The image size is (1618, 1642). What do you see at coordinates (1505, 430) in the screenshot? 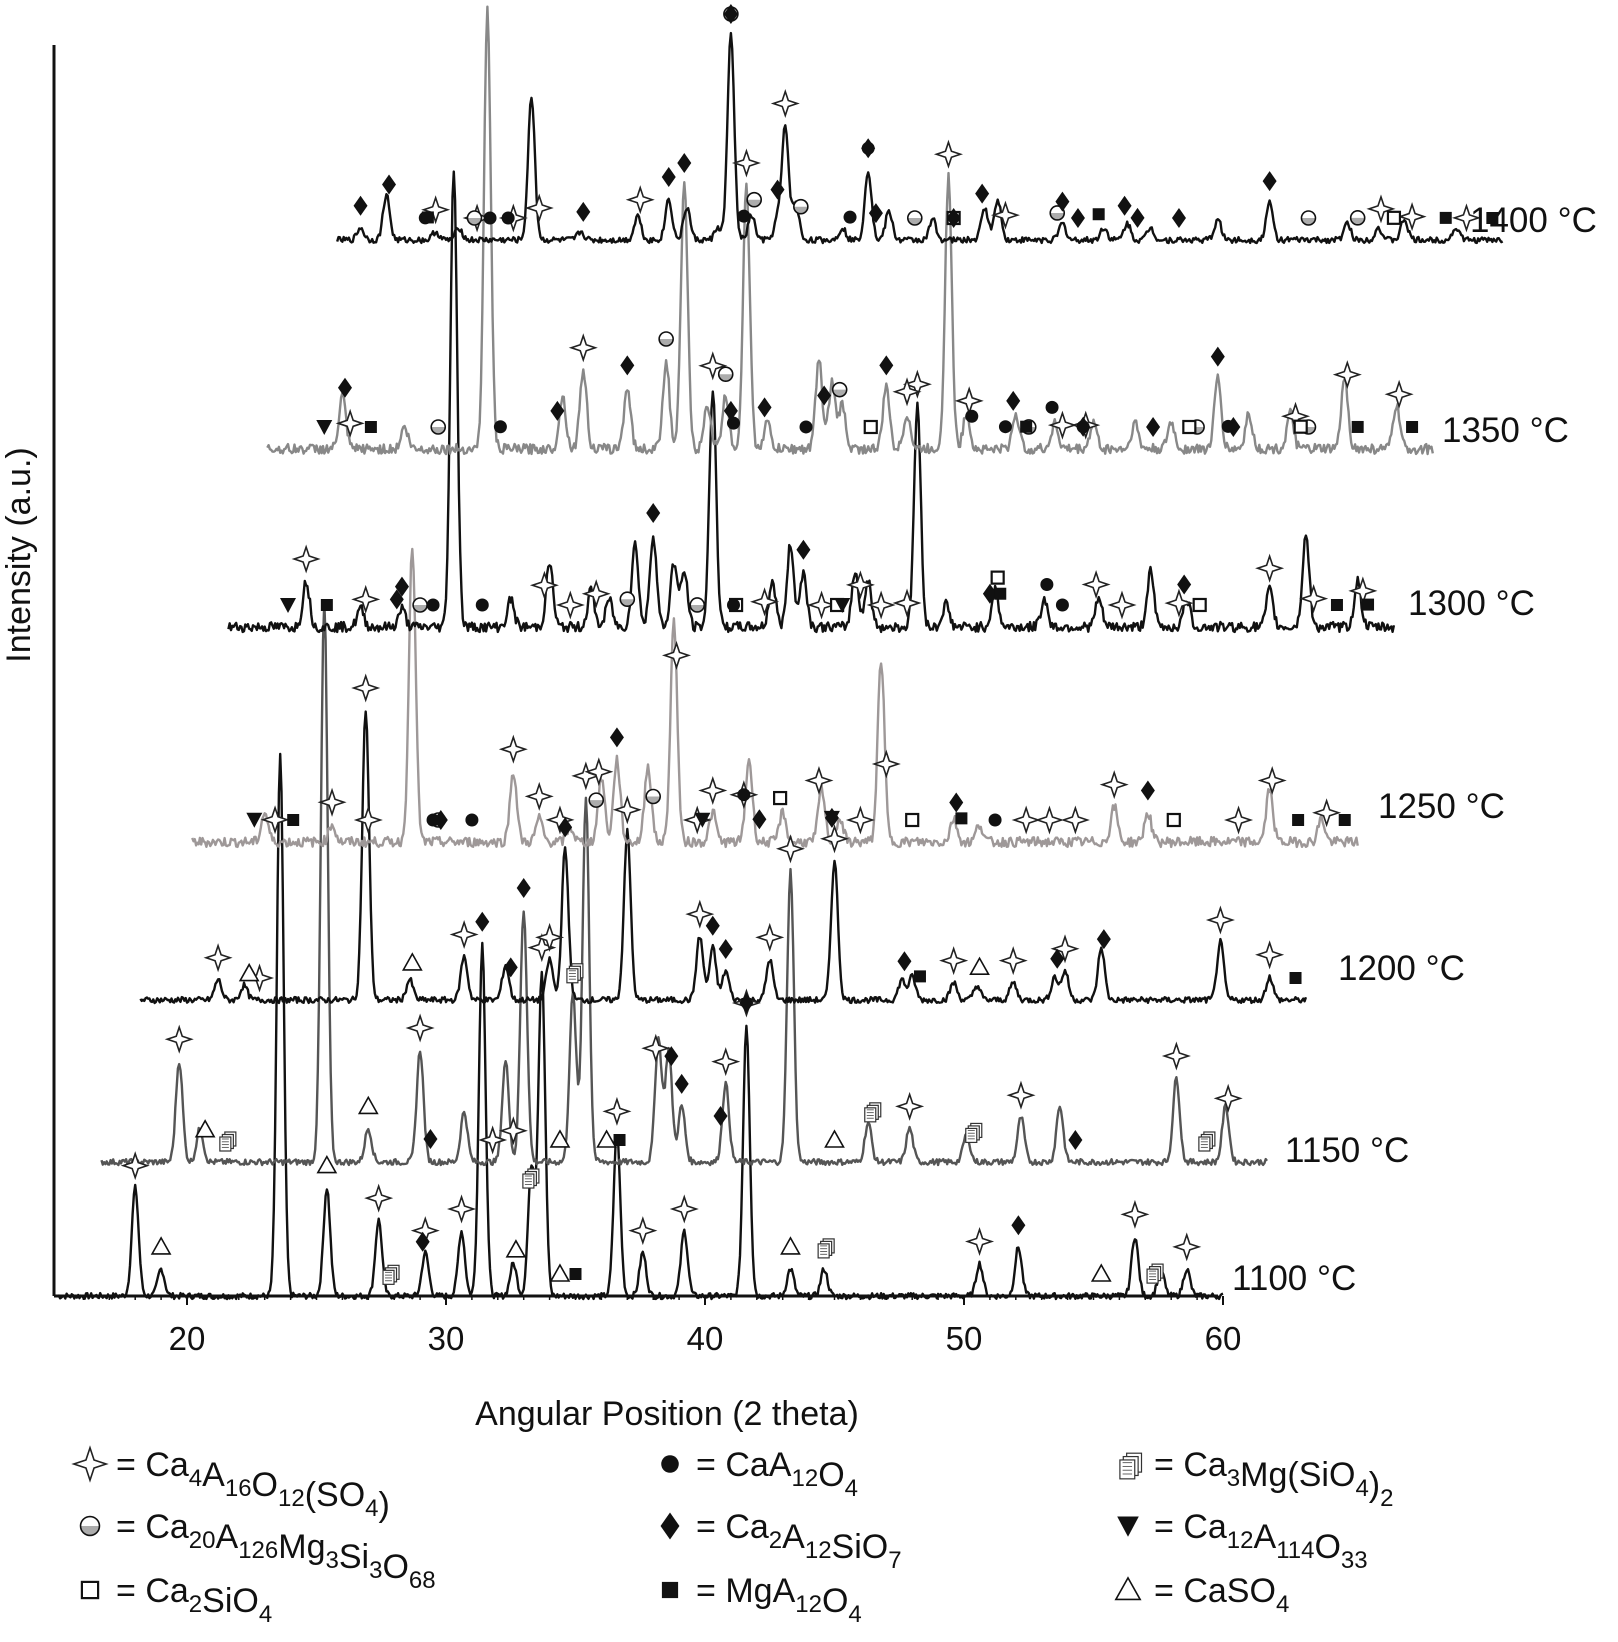
I see `curve-label: 1350 °C` at bounding box center [1505, 430].